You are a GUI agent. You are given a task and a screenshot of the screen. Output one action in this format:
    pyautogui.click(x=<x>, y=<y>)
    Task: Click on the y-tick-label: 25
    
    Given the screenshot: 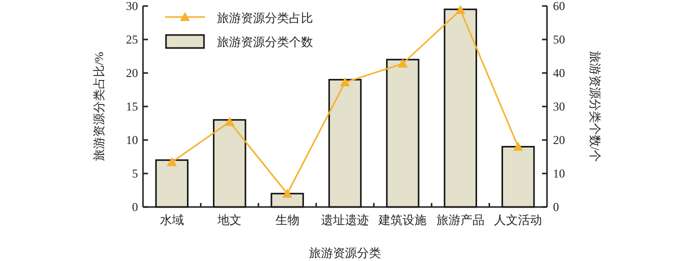 What is the action you would take?
    pyautogui.click(x=132, y=39)
    